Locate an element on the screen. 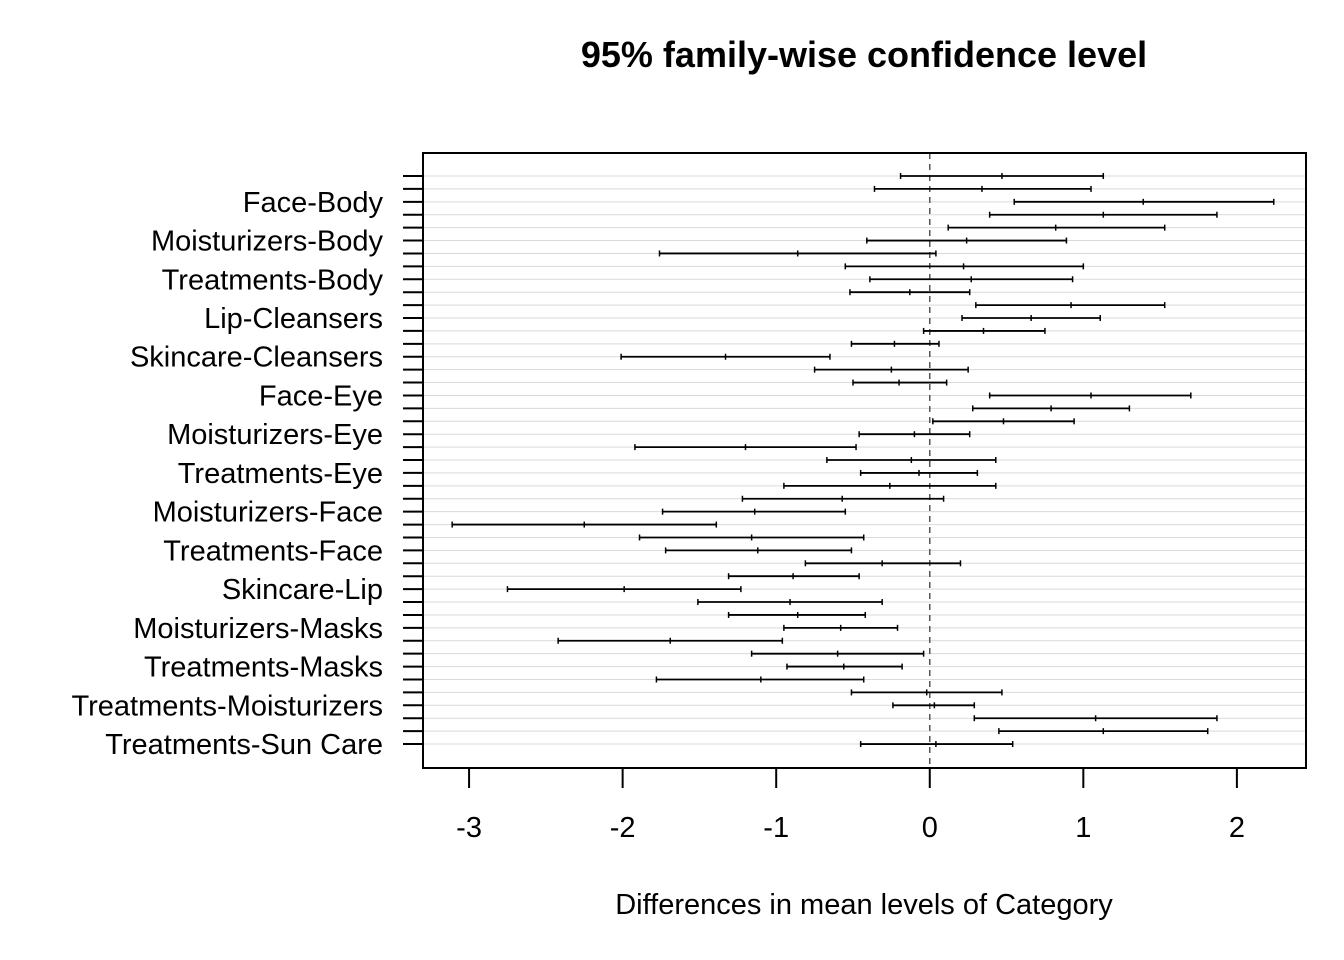 The height and width of the screenshot is (960, 1344). y-tick-label: Treatments-Sun Care is located at coordinates (244, 745).